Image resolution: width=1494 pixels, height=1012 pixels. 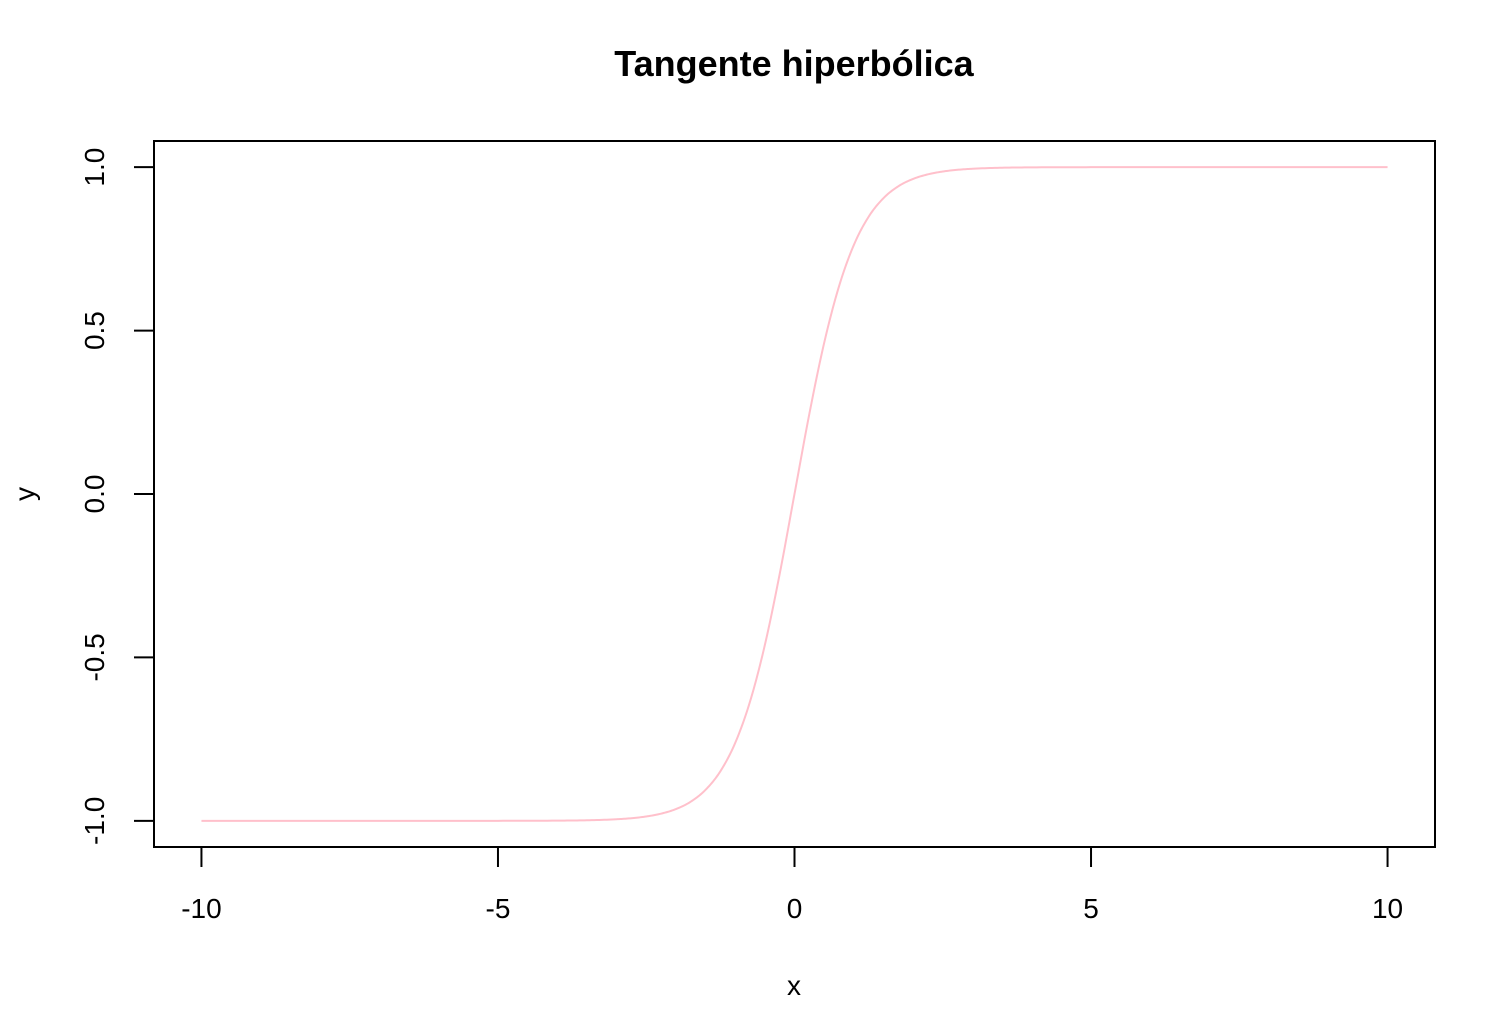 What do you see at coordinates (794, 985) in the screenshot?
I see `x-axis-label: x` at bounding box center [794, 985].